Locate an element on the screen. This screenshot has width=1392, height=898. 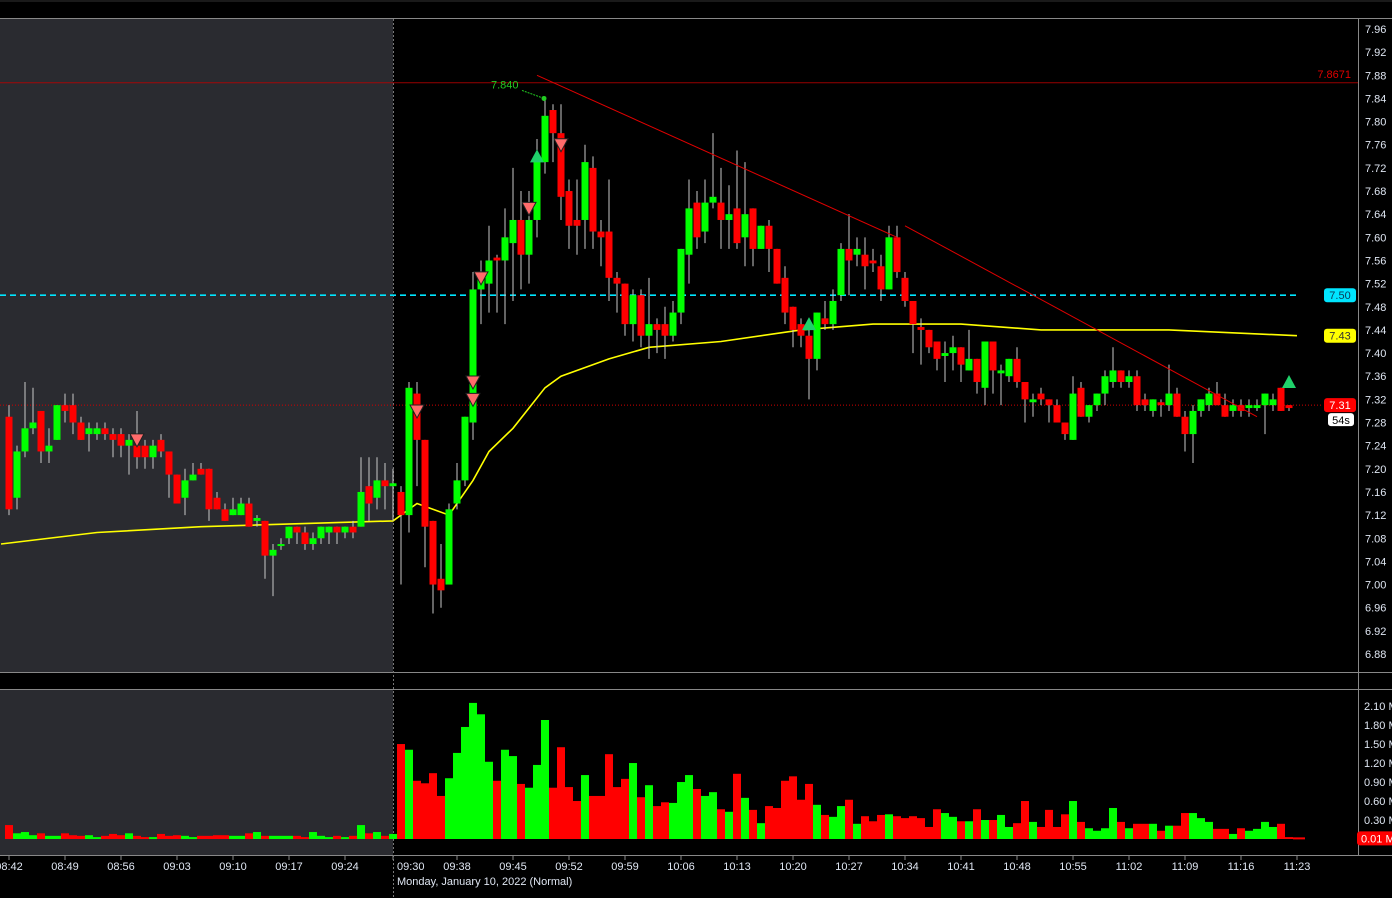
volume-bar-09:29 is located at coordinates (393, 836).